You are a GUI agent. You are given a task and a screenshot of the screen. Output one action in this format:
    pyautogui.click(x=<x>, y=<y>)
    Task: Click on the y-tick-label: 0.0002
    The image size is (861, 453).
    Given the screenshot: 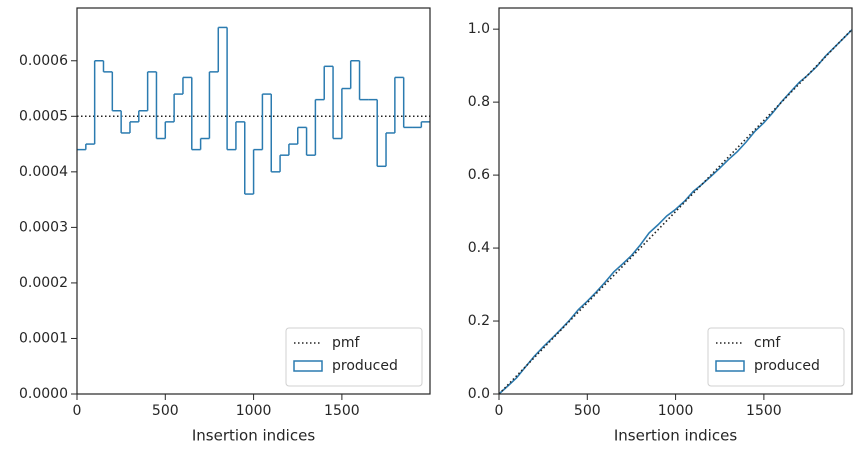 What is the action you would take?
    pyautogui.click(x=43, y=283)
    